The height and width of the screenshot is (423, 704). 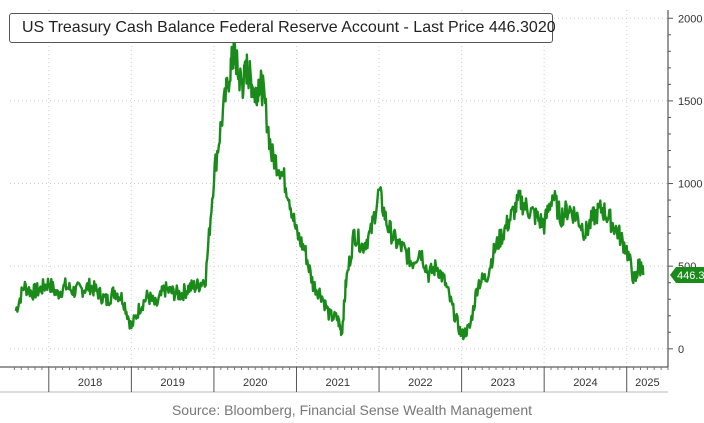 I want to click on y-tick-label: 2000, so click(x=690, y=19).